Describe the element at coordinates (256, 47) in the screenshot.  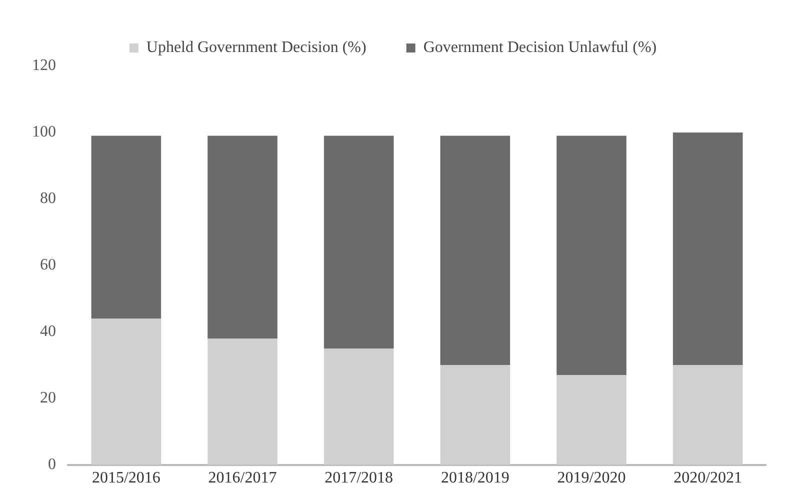
I see `legend-label: Upheld Government Decision (%)` at that location.